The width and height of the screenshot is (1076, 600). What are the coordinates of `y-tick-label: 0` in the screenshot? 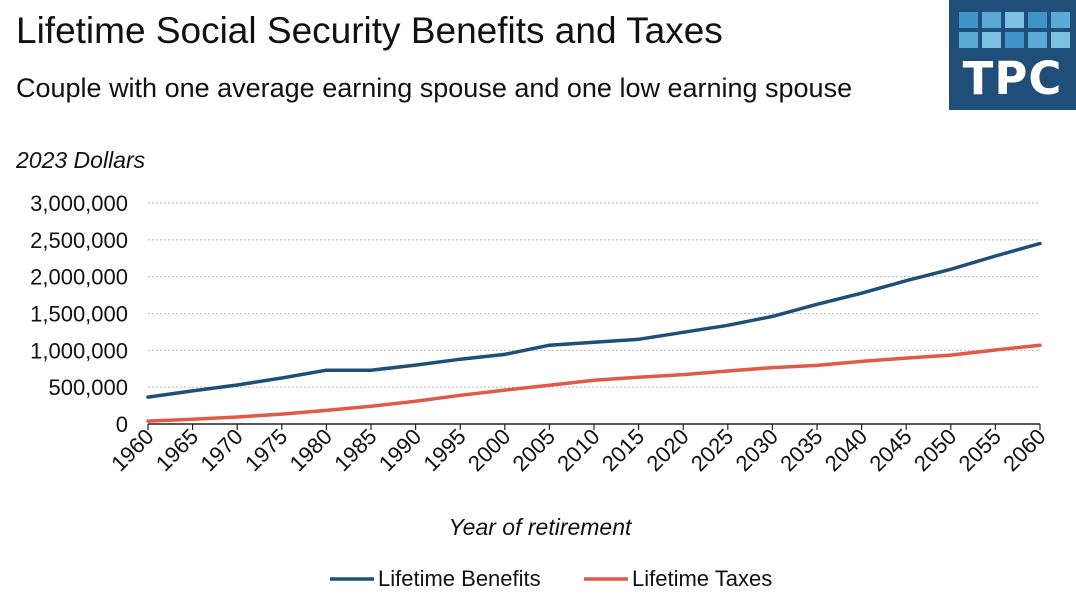 It's located at (122, 424).